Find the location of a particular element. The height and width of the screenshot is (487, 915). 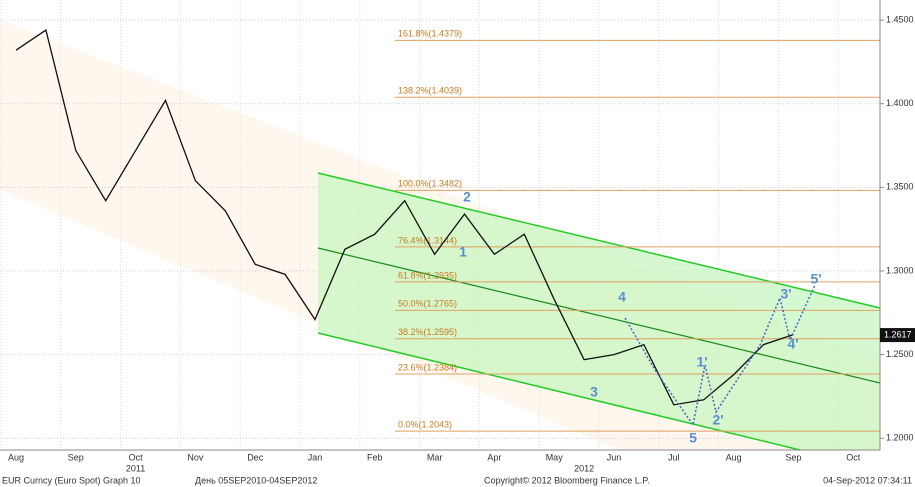

year-label: 2012 is located at coordinates (584, 468).